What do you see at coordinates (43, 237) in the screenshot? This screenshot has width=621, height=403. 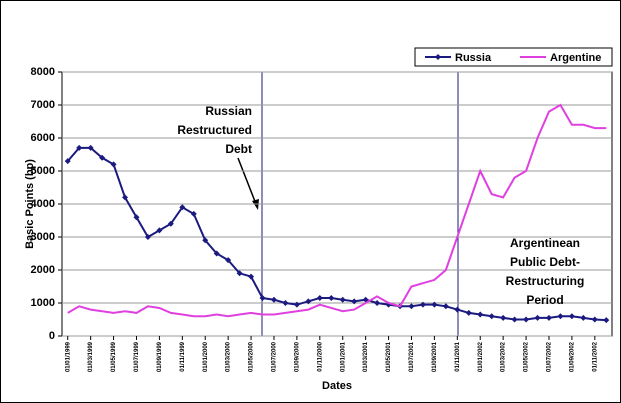 I see `y-tick-label: 3000` at bounding box center [43, 237].